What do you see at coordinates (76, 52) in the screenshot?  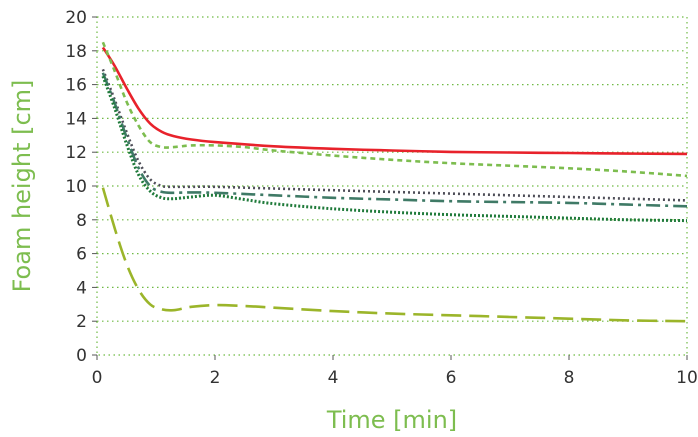 I see `y-tick-label: 18` at bounding box center [76, 52].